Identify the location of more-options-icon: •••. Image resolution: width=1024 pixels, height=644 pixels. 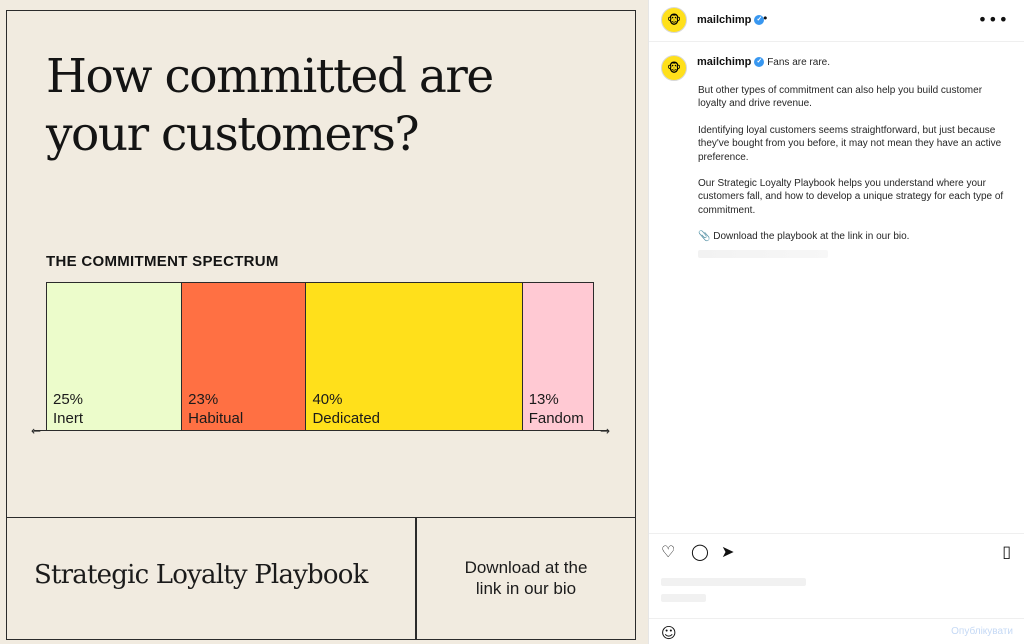
(993, 19).